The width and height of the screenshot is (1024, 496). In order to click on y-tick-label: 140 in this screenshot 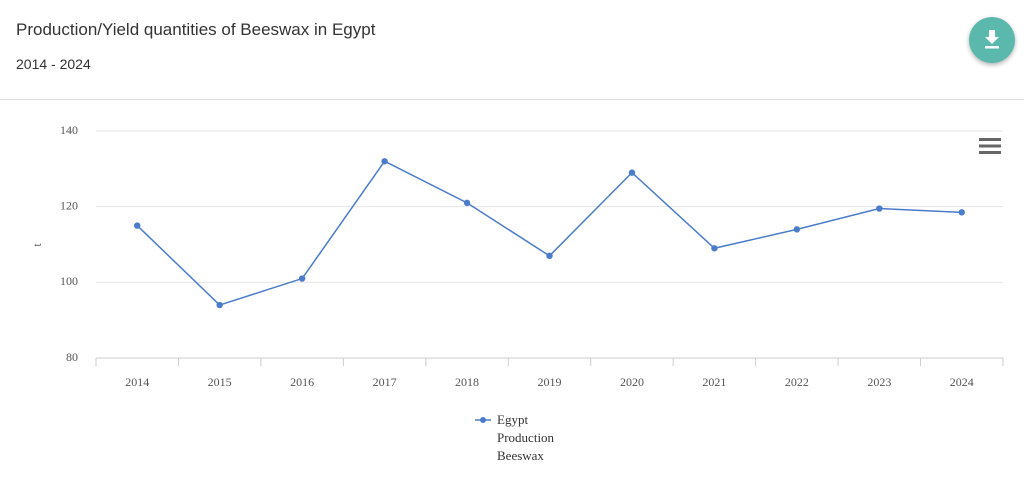, I will do `click(69, 130)`.